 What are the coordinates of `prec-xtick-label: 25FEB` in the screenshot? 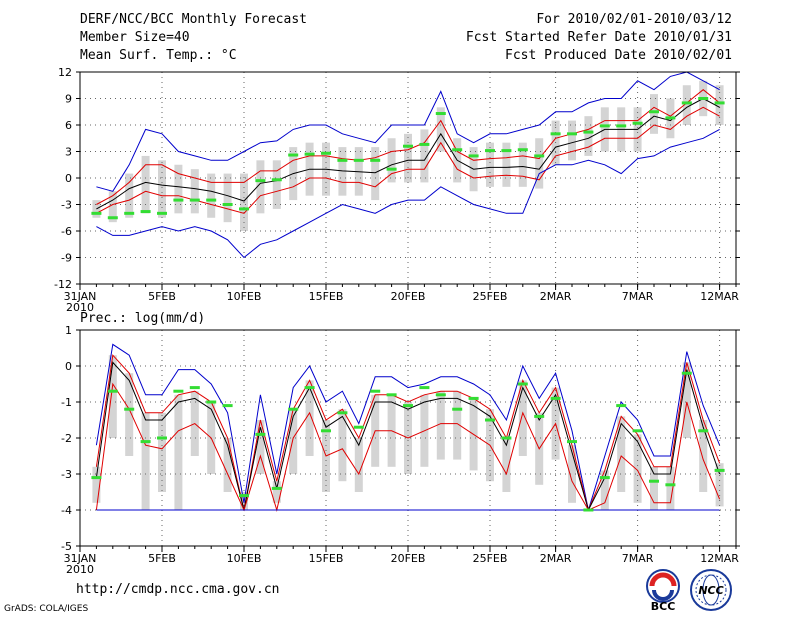 It's located at (490, 558).